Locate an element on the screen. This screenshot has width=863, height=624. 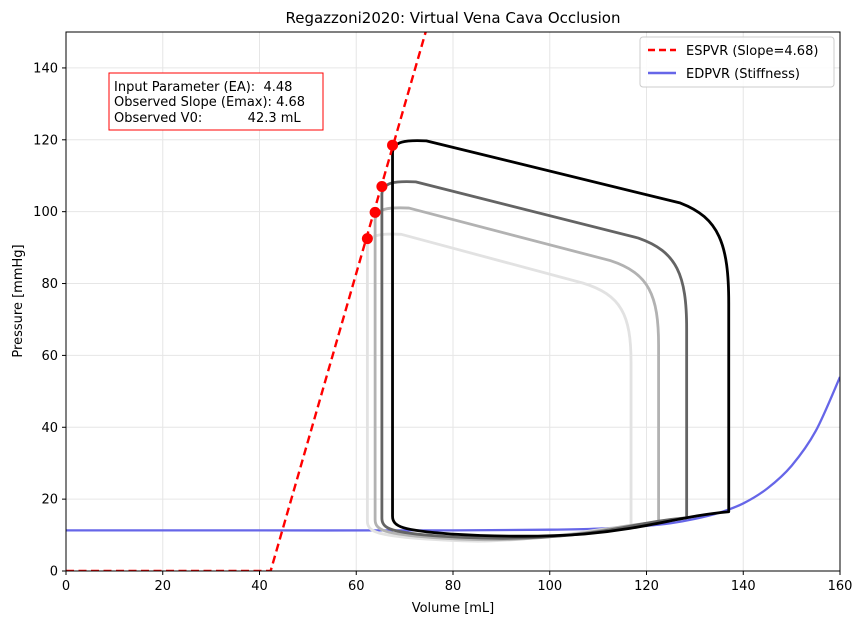
legend: ESPVR (Slope=4.68) EDPVR (Stiffness) is located at coordinates (737, 62).